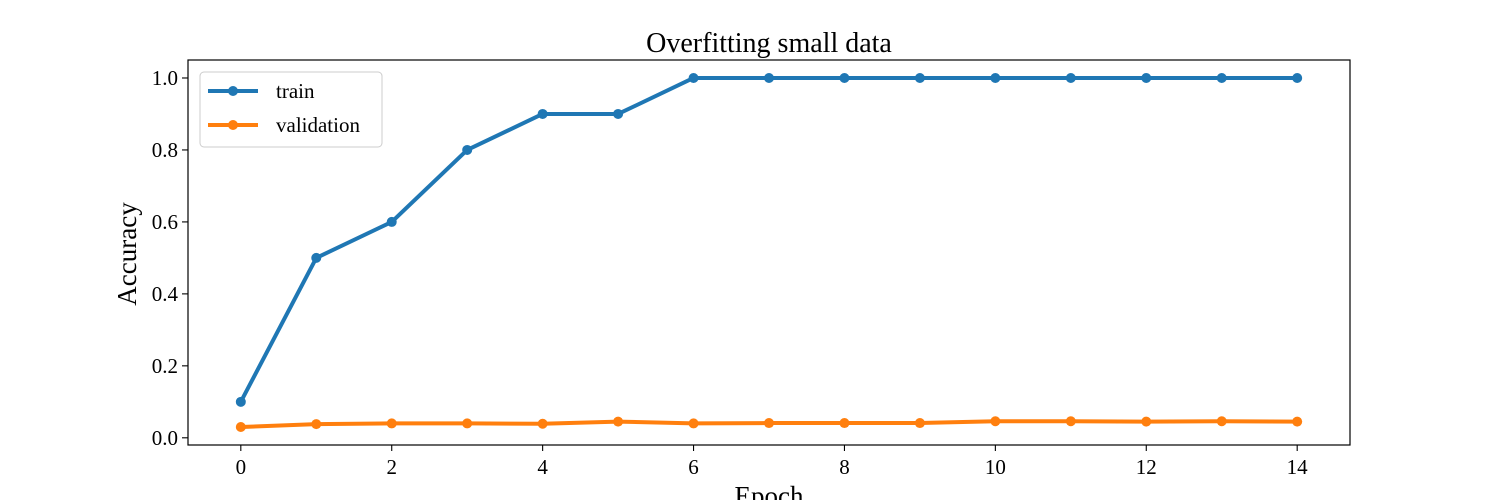 The width and height of the screenshot is (1500, 500). What do you see at coordinates (769, 490) in the screenshot?
I see `x-axis-label: Epoch` at bounding box center [769, 490].